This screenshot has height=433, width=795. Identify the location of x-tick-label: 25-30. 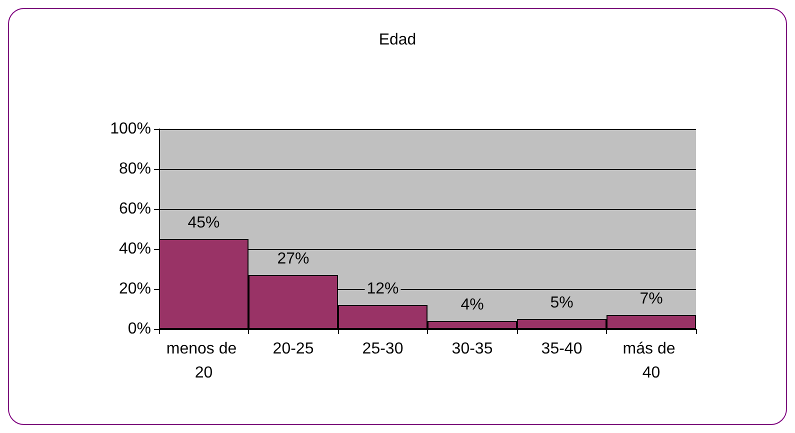
(383, 349).